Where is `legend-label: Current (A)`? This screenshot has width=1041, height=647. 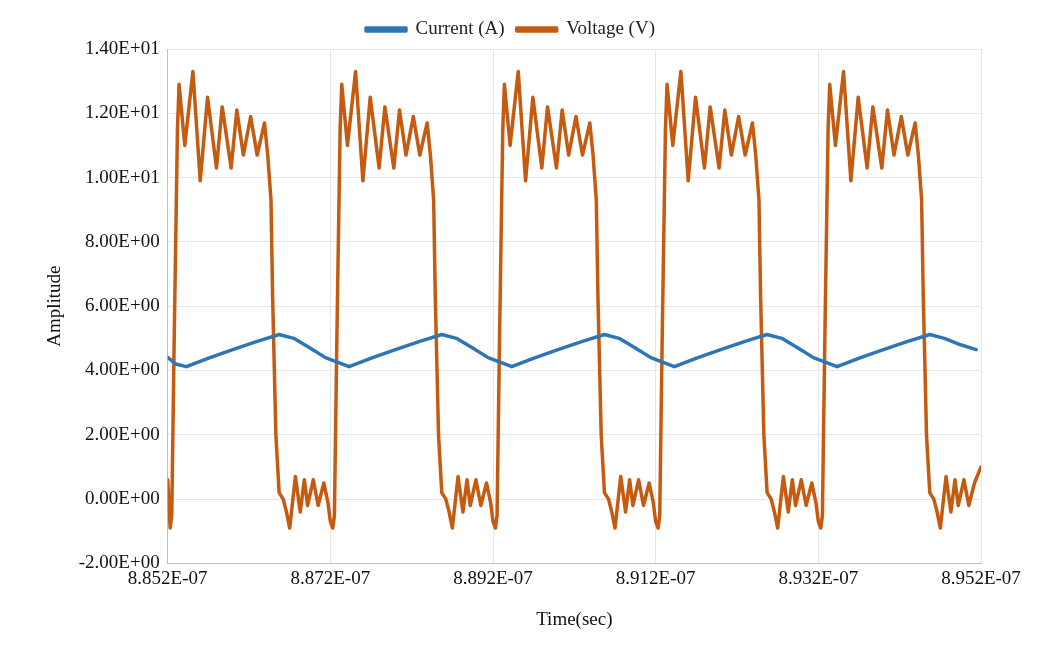
legend-label: Current (A) is located at coordinates (460, 28).